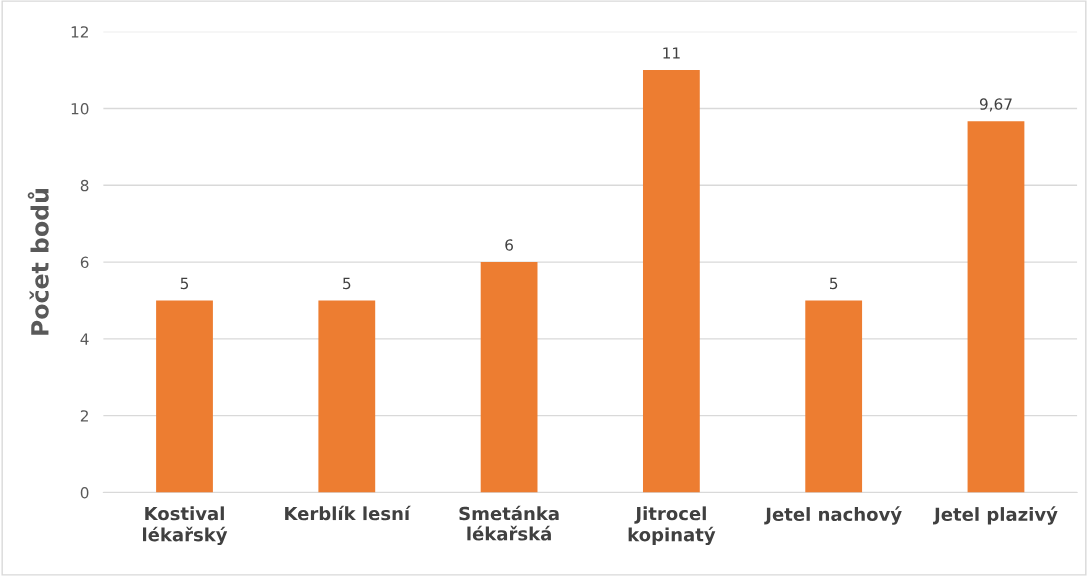  What do you see at coordinates (185, 526) in the screenshot?
I see `x-tick-label: Kostival lékařský` at bounding box center [185, 526].